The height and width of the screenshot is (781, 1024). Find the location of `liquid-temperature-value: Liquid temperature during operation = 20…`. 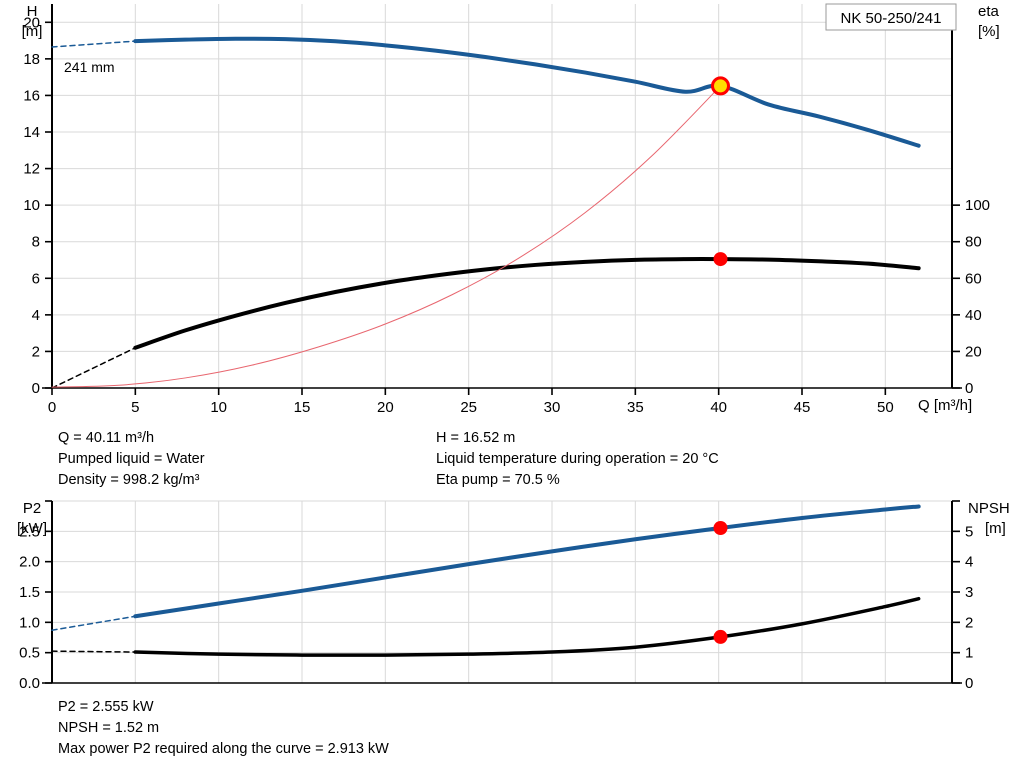

liquid-temperature-value: Liquid temperature during operation = 20… is located at coordinates (577, 459).